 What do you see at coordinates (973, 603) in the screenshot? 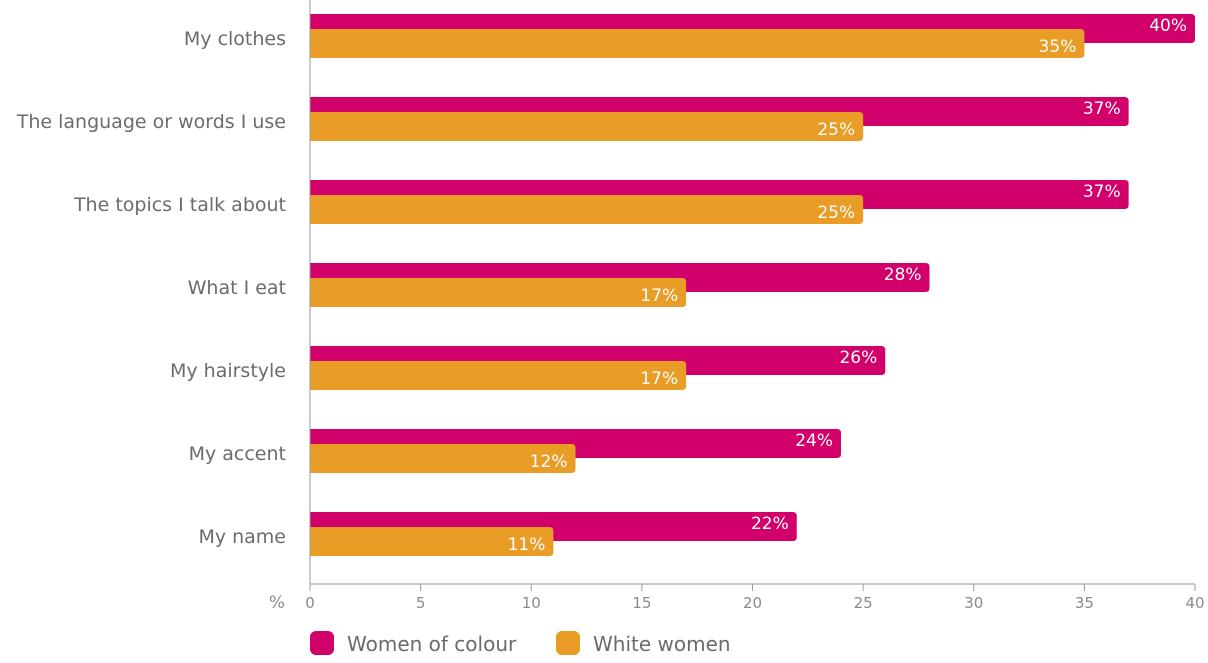
I see `x-tick-label: 30` at bounding box center [973, 603].